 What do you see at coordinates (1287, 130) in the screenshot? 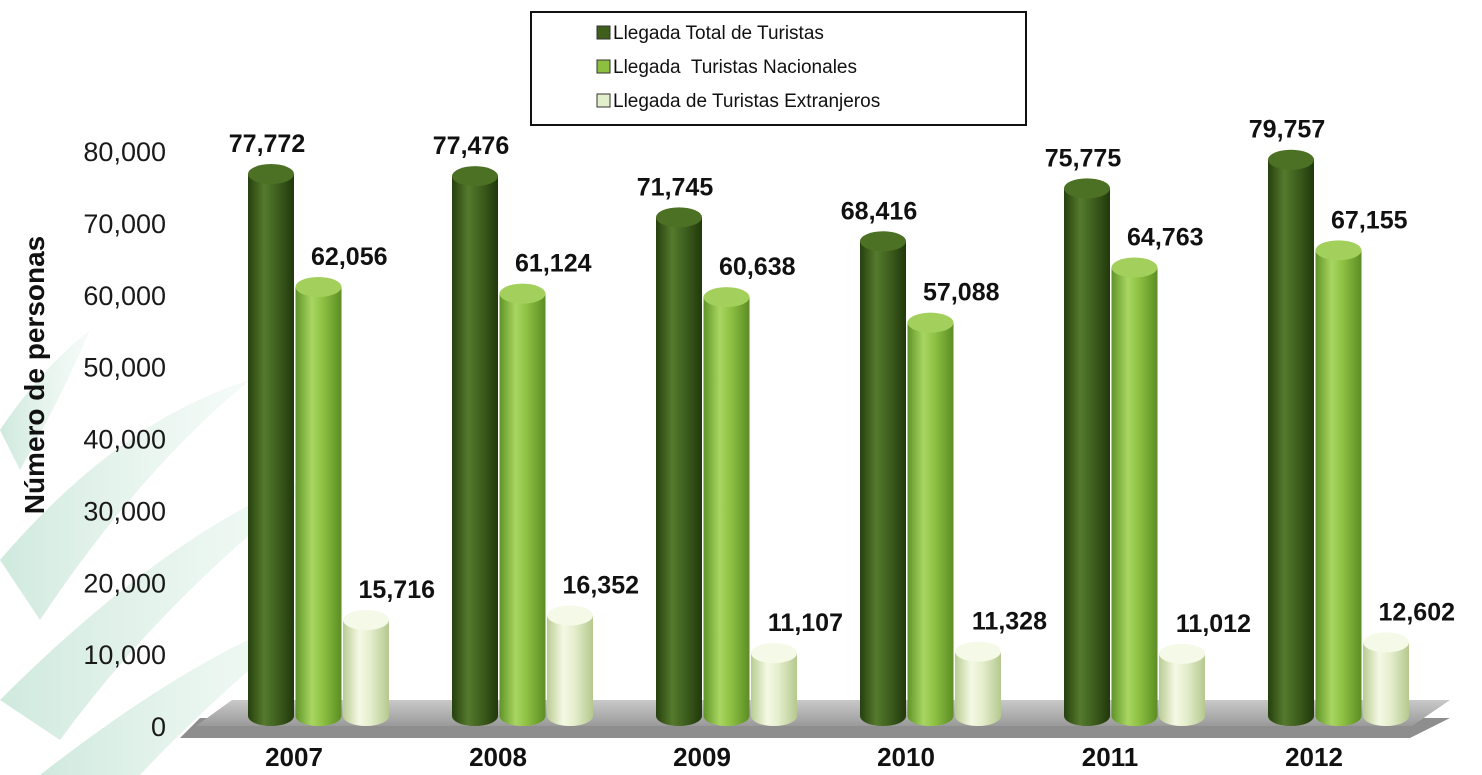
I see `data-label: 79,757` at bounding box center [1287, 130].